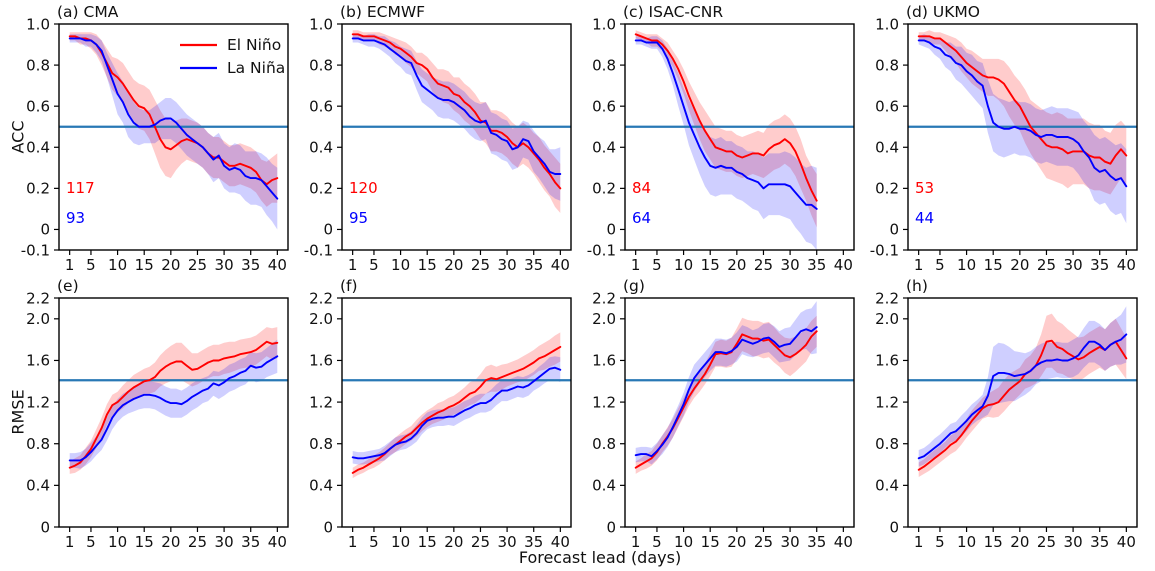  I want to click on panel-title: (e), so click(68, 286).